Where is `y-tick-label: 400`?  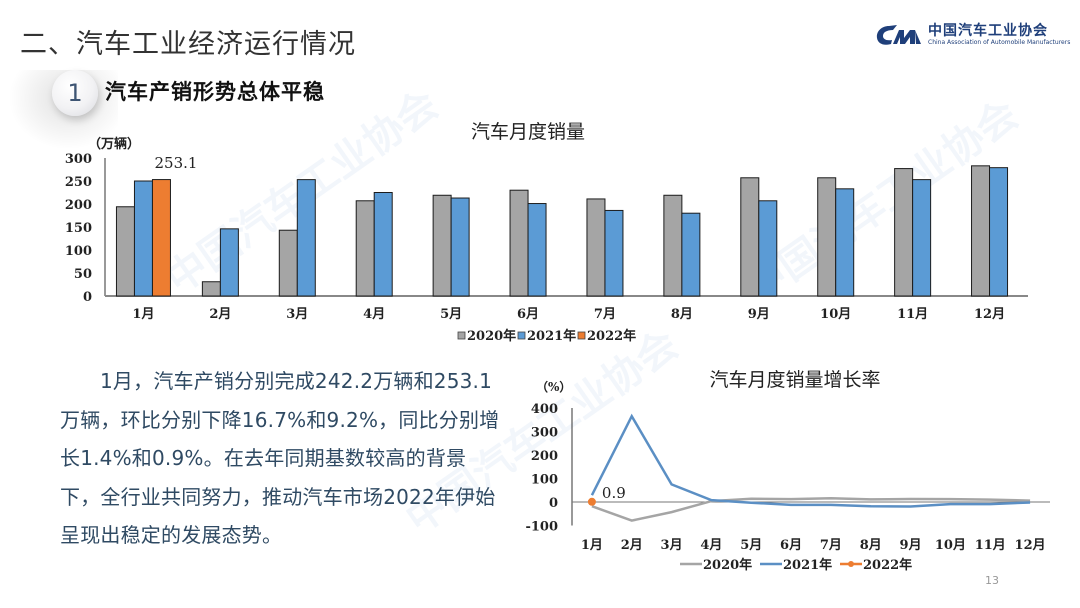 y-tick-label: 400 is located at coordinates (544, 409).